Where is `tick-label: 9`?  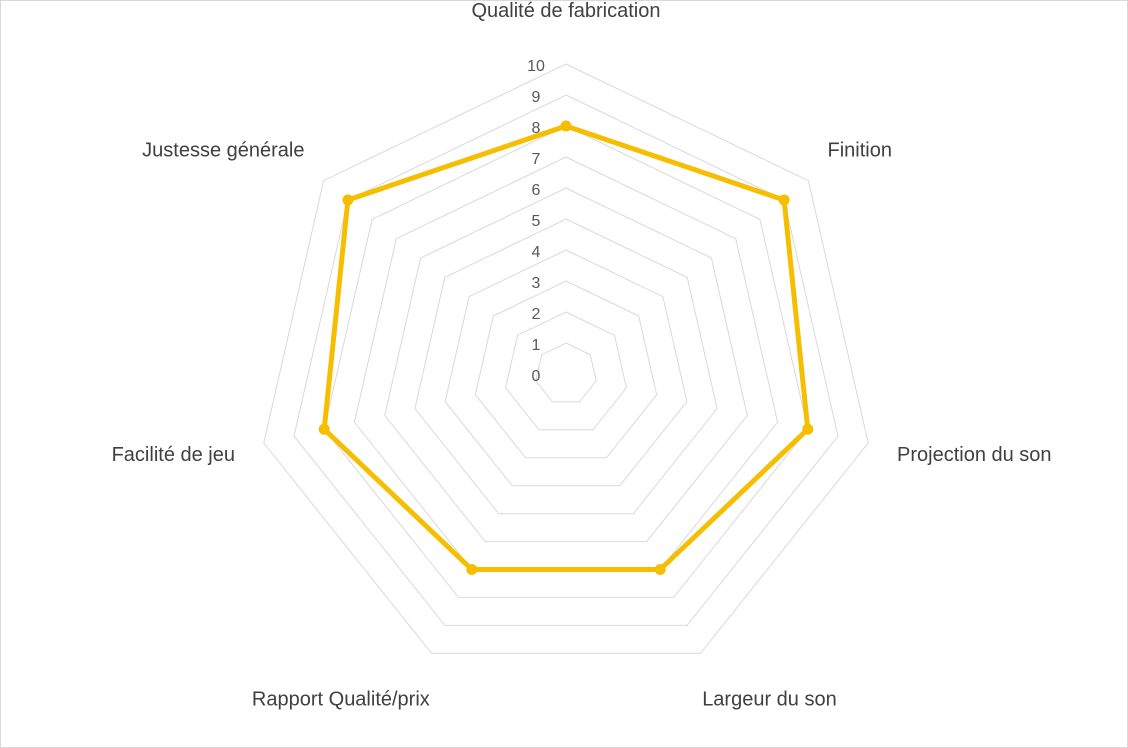
tick-label: 9 is located at coordinates (536, 97).